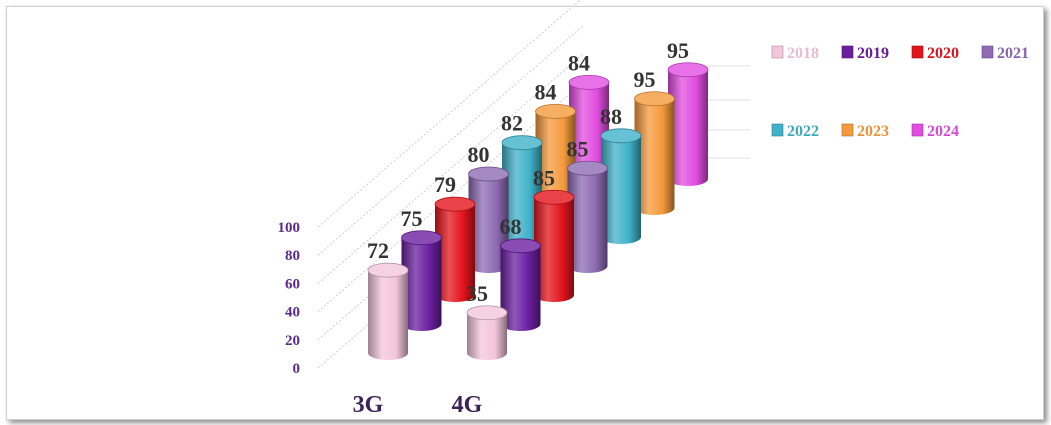 This screenshot has width=1051, height=425. What do you see at coordinates (611, 116) in the screenshot?
I see `value-label: 88` at bounding box center [611, 116].